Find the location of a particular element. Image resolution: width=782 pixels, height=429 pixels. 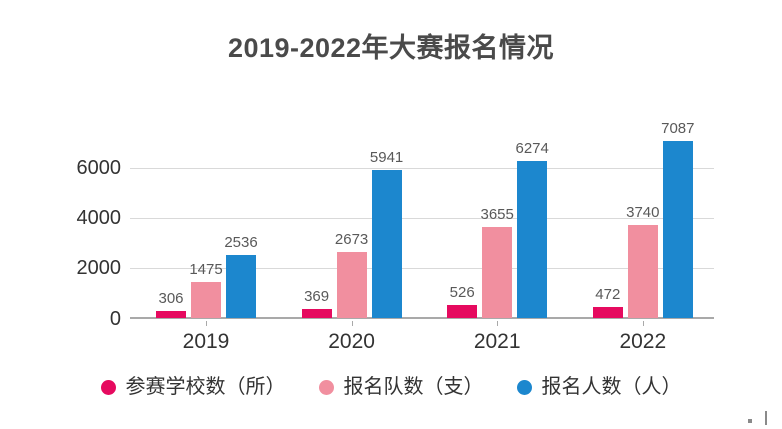

chart-title: 2019-2022年大赛报名情况 is located at coordinates (391, 48).